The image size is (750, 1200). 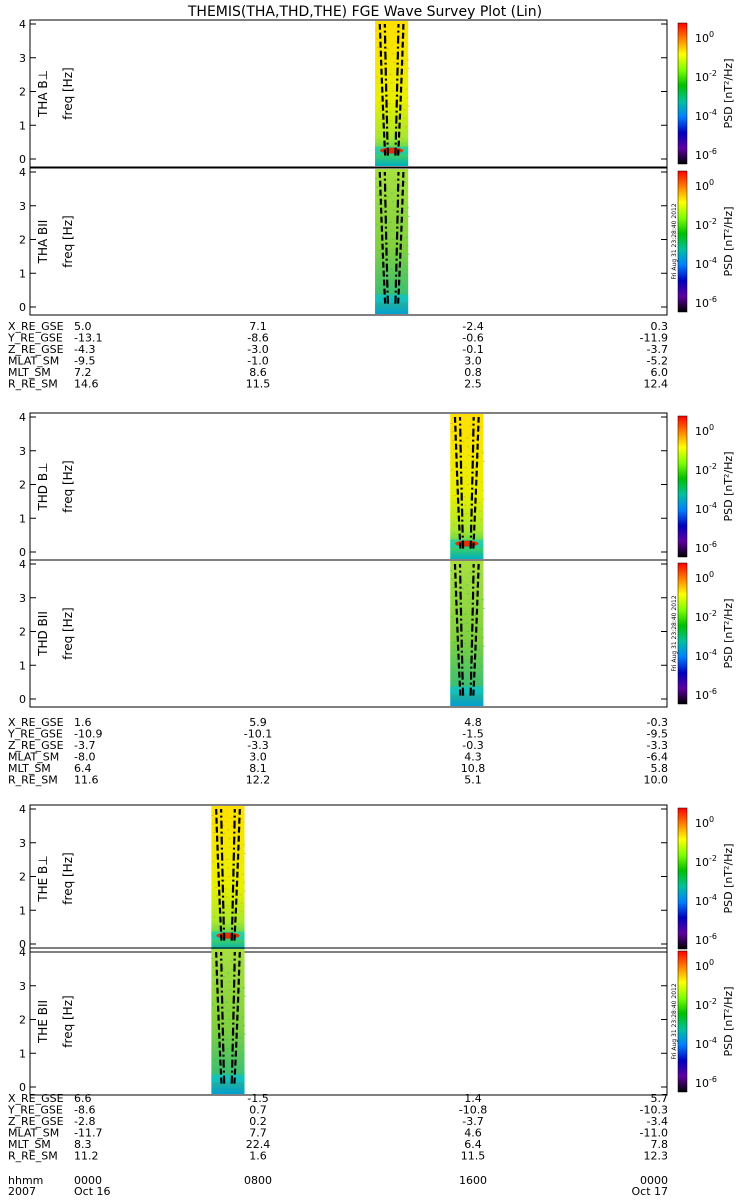 I want to click on time-axis-label: 1600, so click(x=473, y=1180).